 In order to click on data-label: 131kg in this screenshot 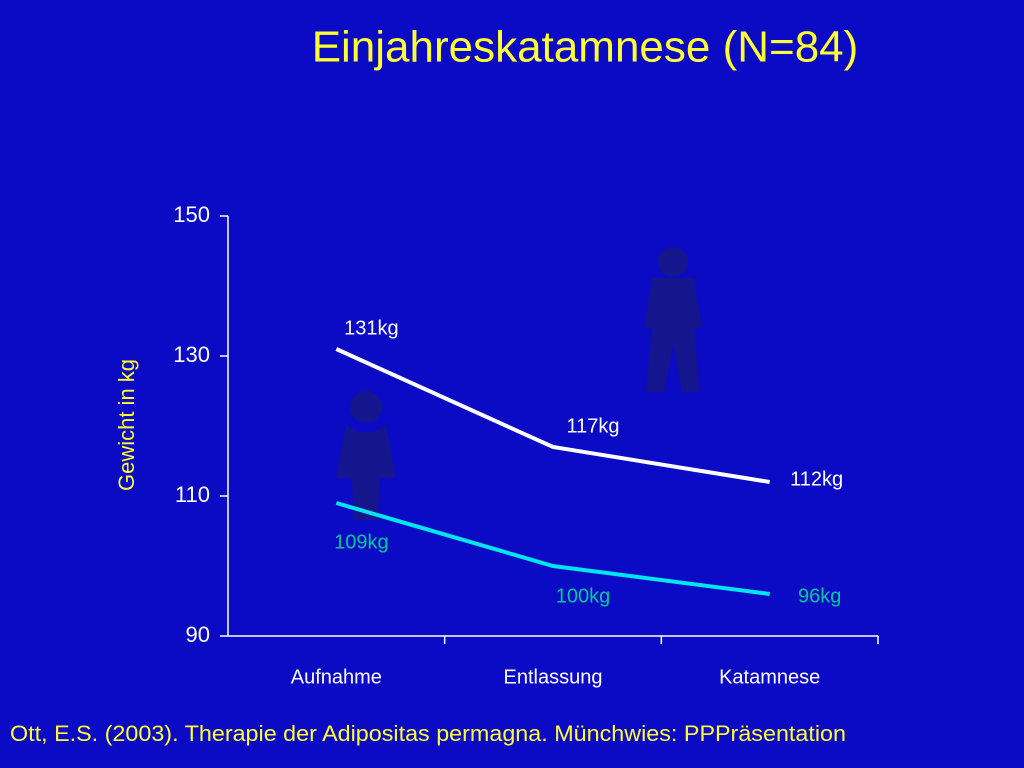, I will do `click(371, 328)`.